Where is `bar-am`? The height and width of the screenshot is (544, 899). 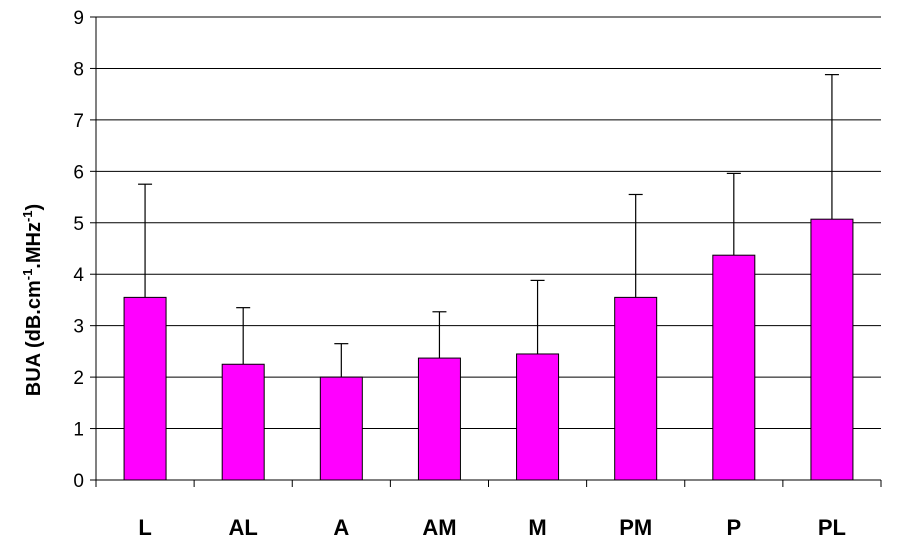
bar-am is located at coordinates (439, 419).